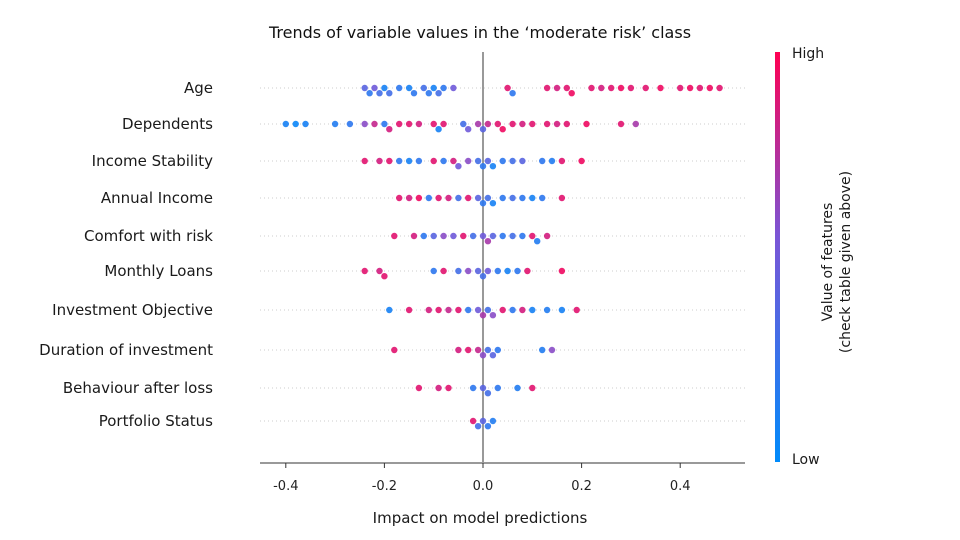 Image resolution: width=960 pixels, height=540 pixels. Describe the element at coordinates (384, 486) in the screenshot. I see `x-tick-label-1: -0.2` at that location.